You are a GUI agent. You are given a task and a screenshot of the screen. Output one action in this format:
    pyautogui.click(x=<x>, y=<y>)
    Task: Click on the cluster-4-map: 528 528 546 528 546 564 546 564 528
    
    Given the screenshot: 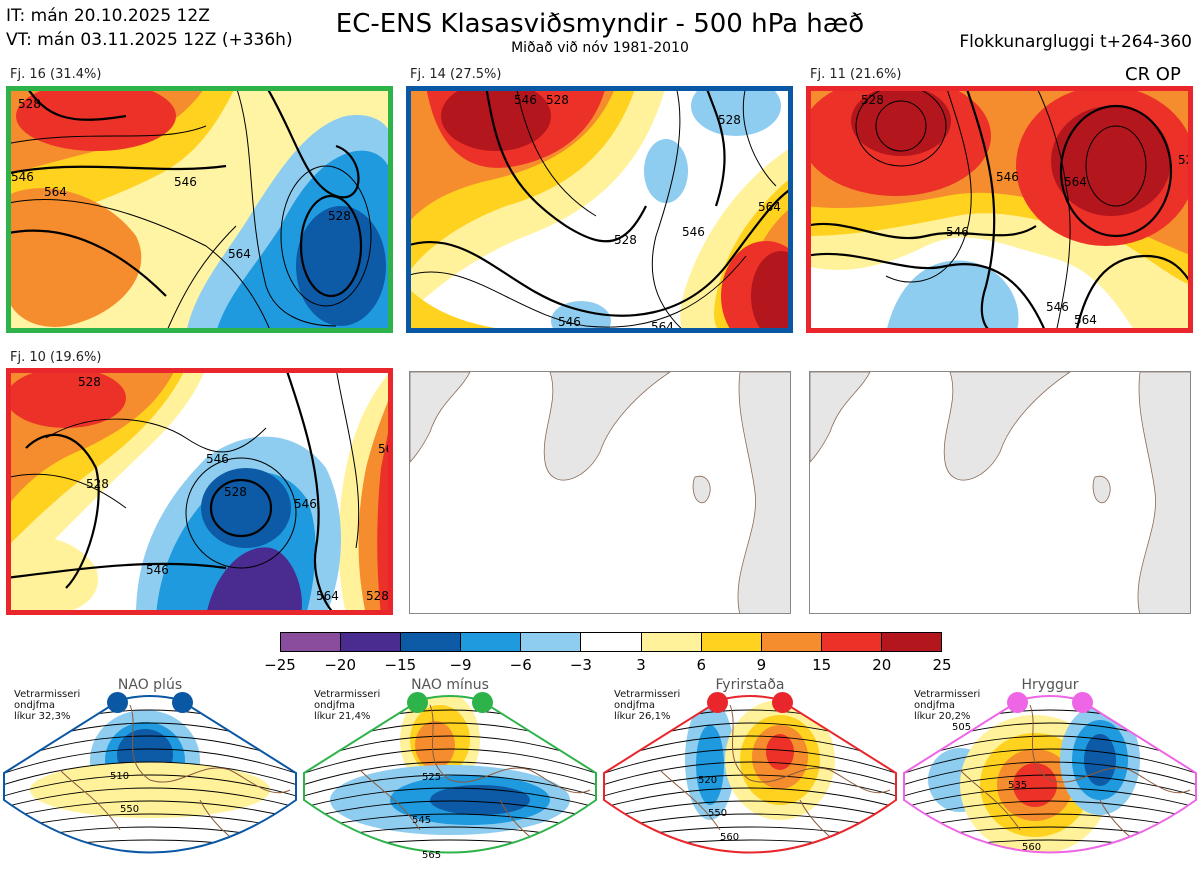 What is the action you would take?
    pyautogui.click(x=199, y=491)
    